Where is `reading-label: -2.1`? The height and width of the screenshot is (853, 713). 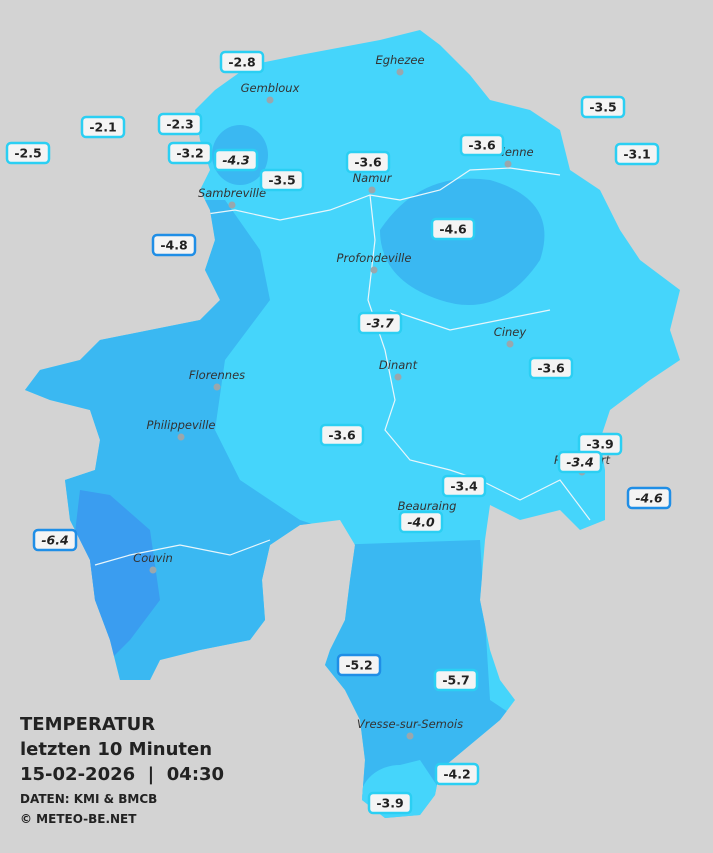
reading-label: -2.1 is located at coordinates (102, 127).